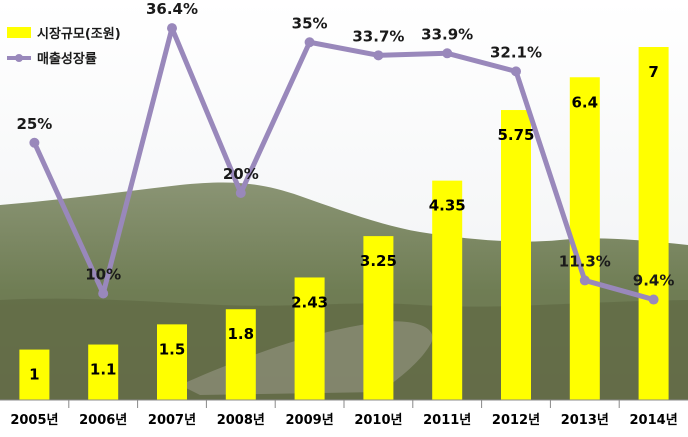 The width and height of the screenshot is (688, 437). Describe the element at coordinates (378, 36) in the screenshot. I see `growth-label-5: 33.7%` at that location.